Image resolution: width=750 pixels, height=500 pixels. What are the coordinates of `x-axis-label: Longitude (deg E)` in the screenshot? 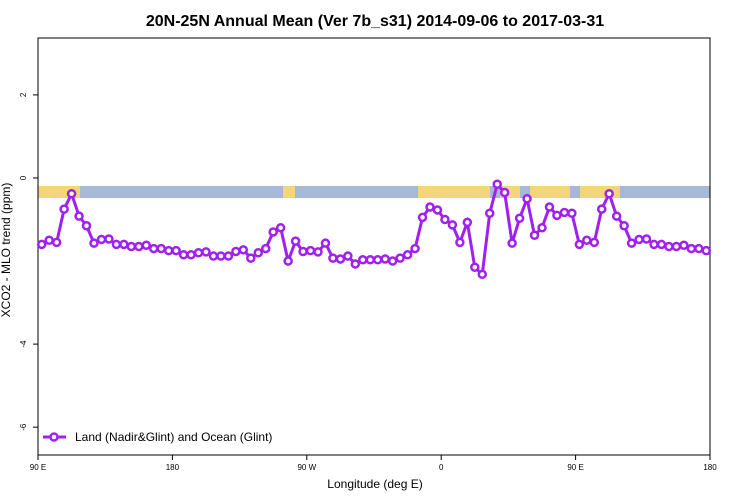 It's located at (374, 484).